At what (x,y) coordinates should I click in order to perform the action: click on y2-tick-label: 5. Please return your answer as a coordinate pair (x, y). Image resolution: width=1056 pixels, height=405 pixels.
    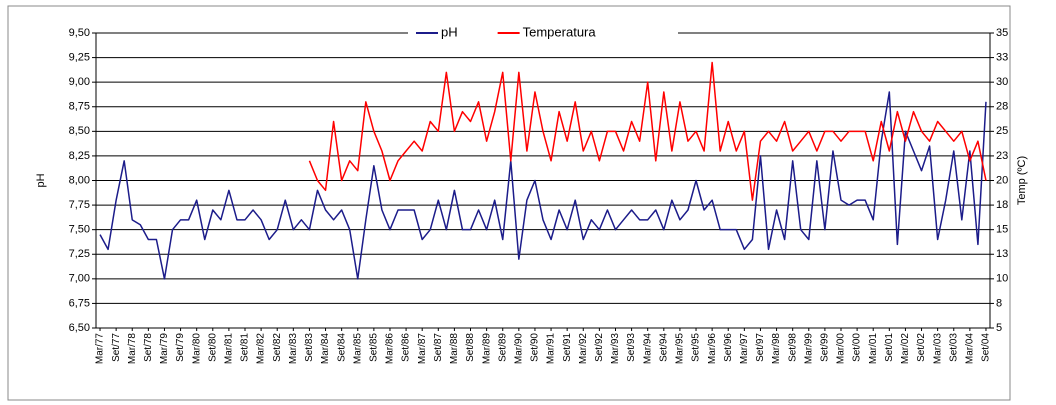
    Looking at the image, I should click on (999, 328).